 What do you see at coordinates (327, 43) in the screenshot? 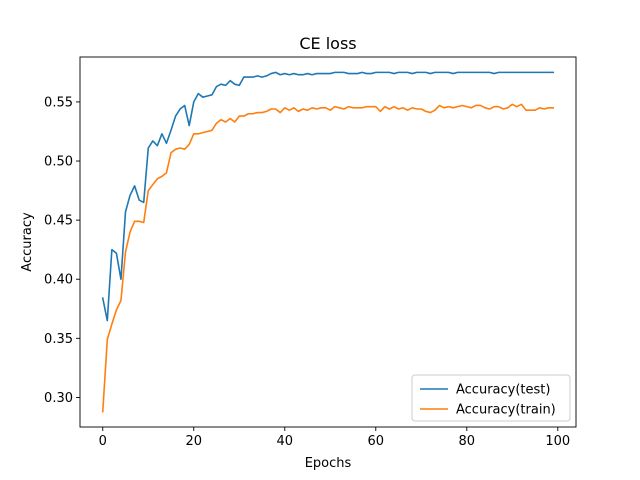
I see `chart-title: CE loss` at bounding box center [327, 43].